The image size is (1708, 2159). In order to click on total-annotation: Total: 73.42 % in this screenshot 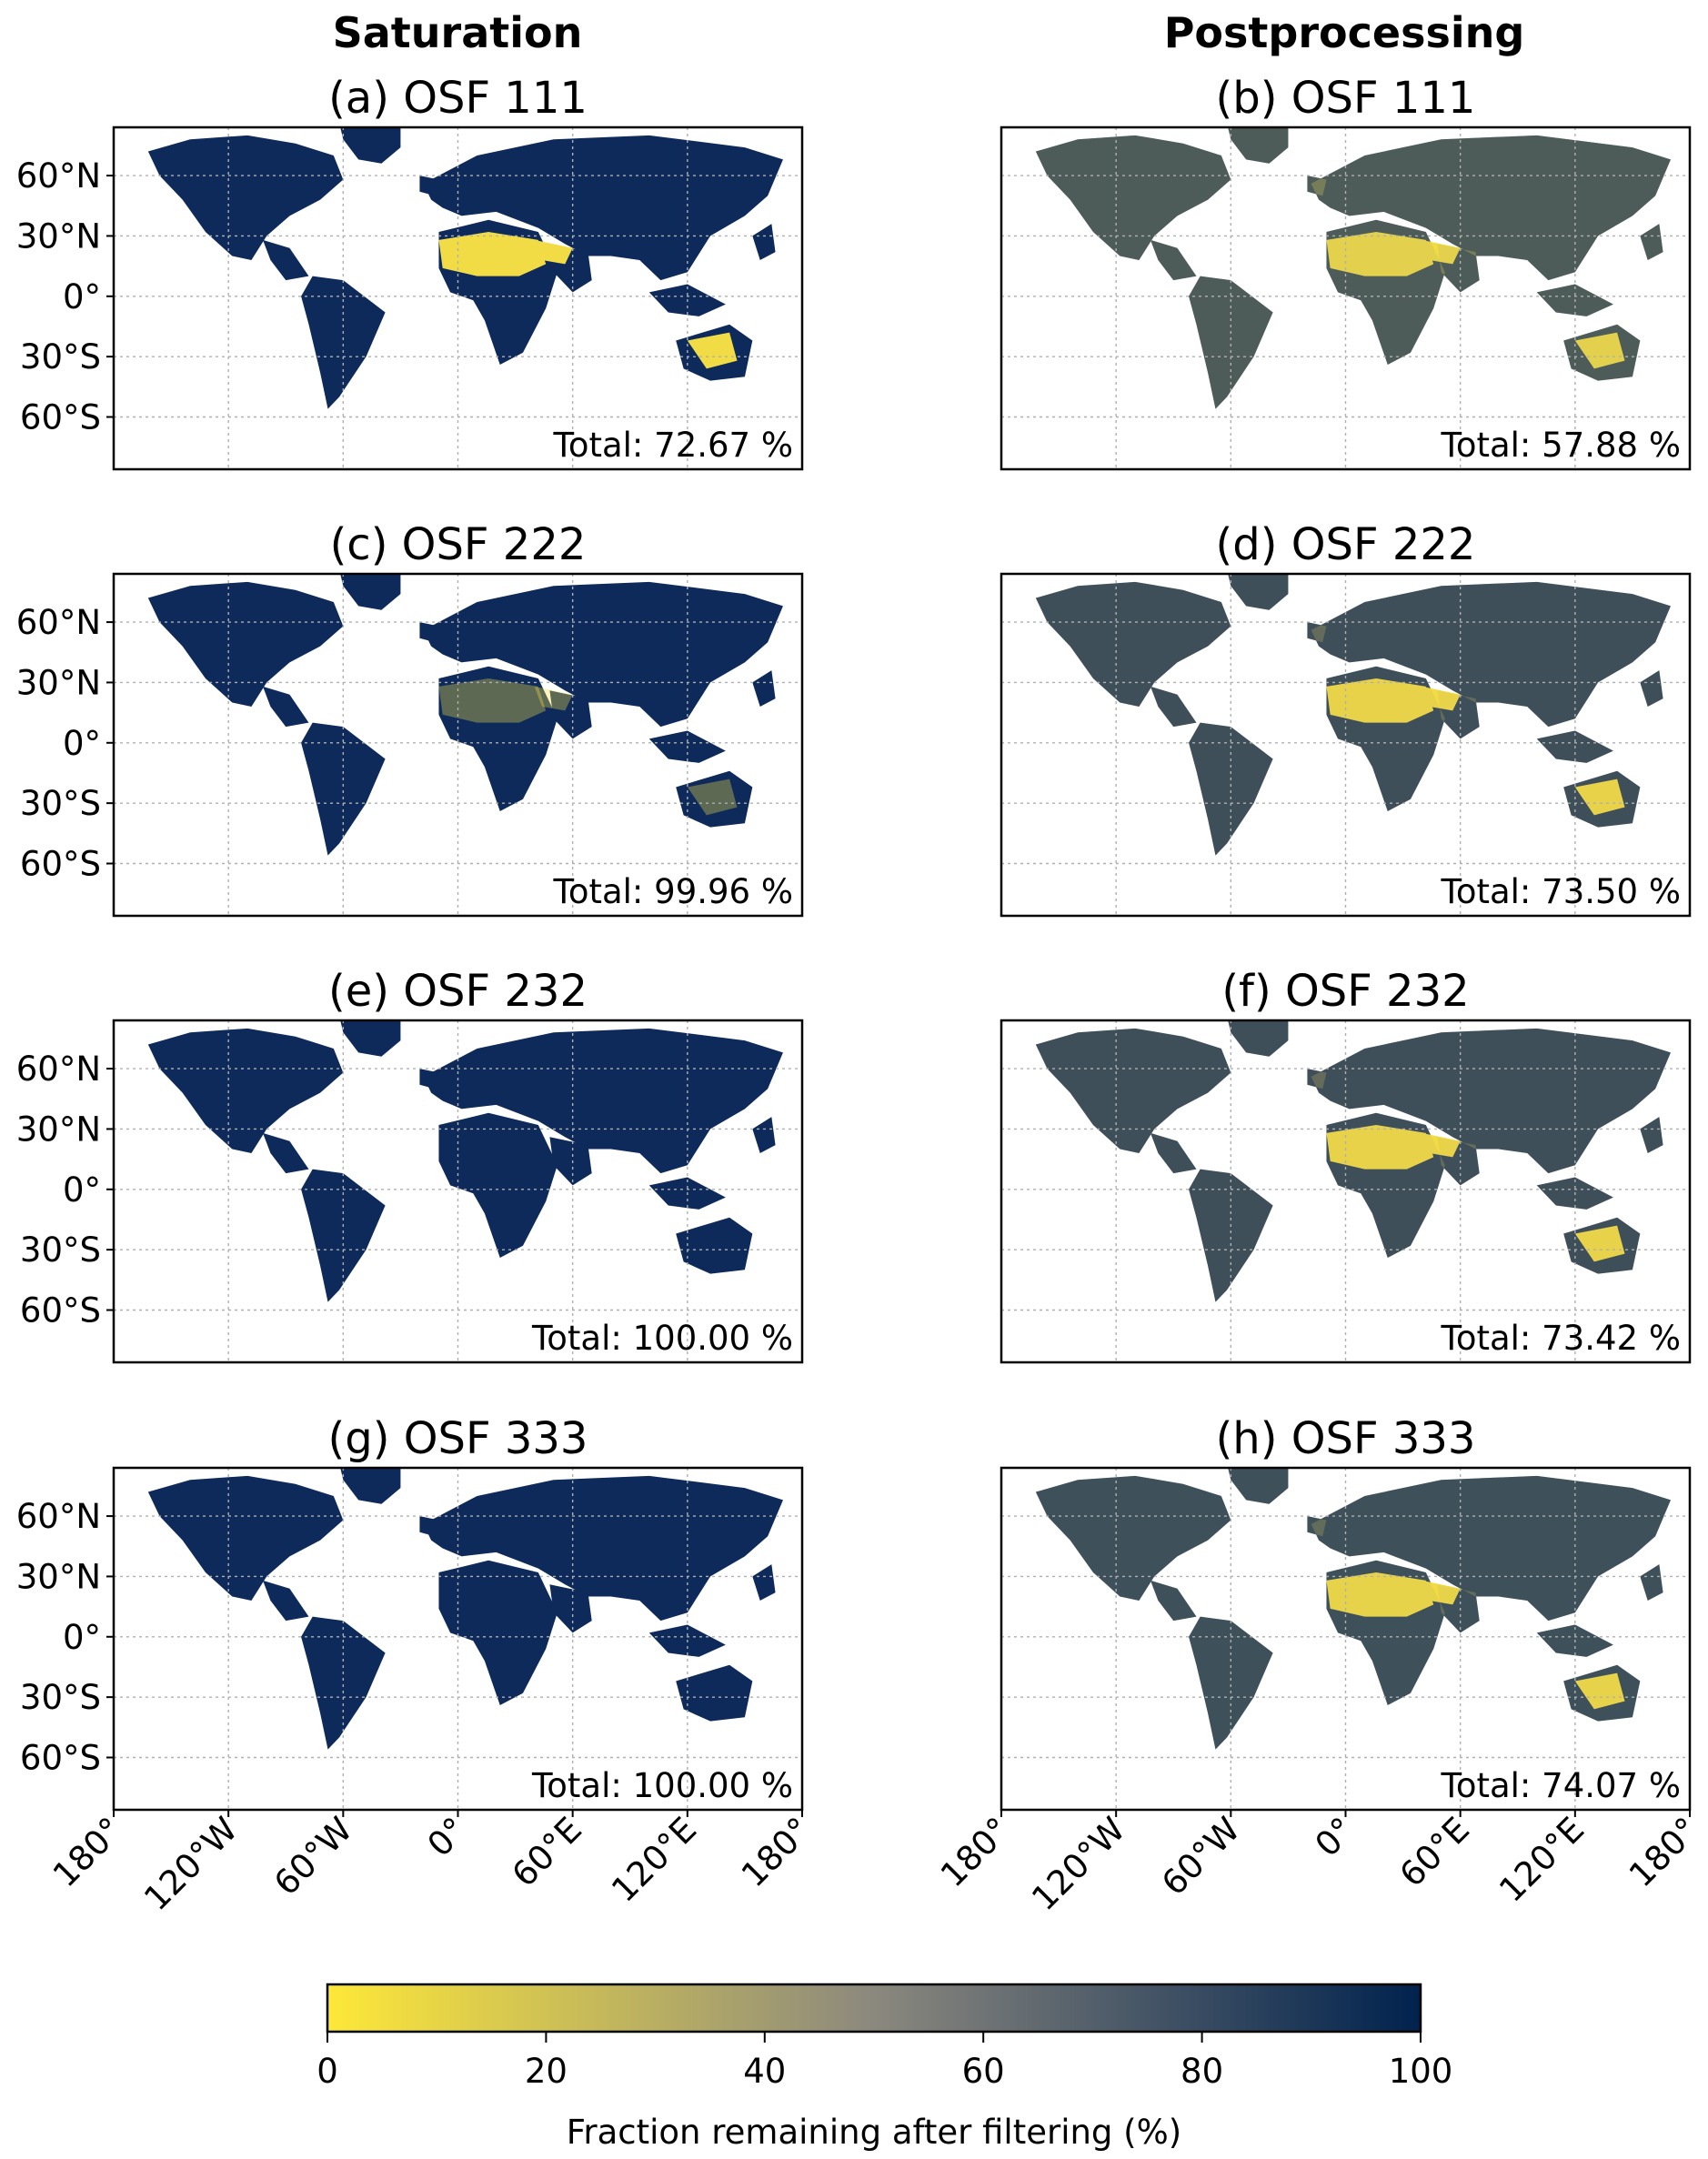, I will do `click(1561, 1338)`.